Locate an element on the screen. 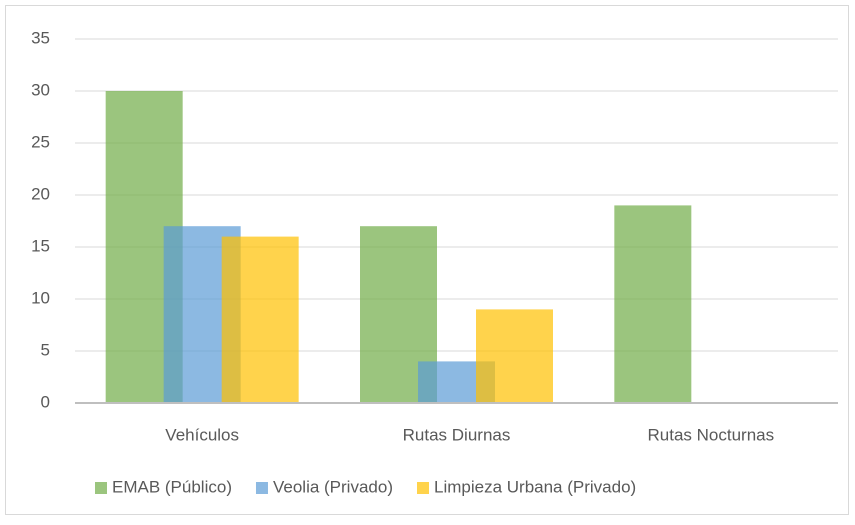  y-tick-label: 10 is located at coordinates (40, 297).